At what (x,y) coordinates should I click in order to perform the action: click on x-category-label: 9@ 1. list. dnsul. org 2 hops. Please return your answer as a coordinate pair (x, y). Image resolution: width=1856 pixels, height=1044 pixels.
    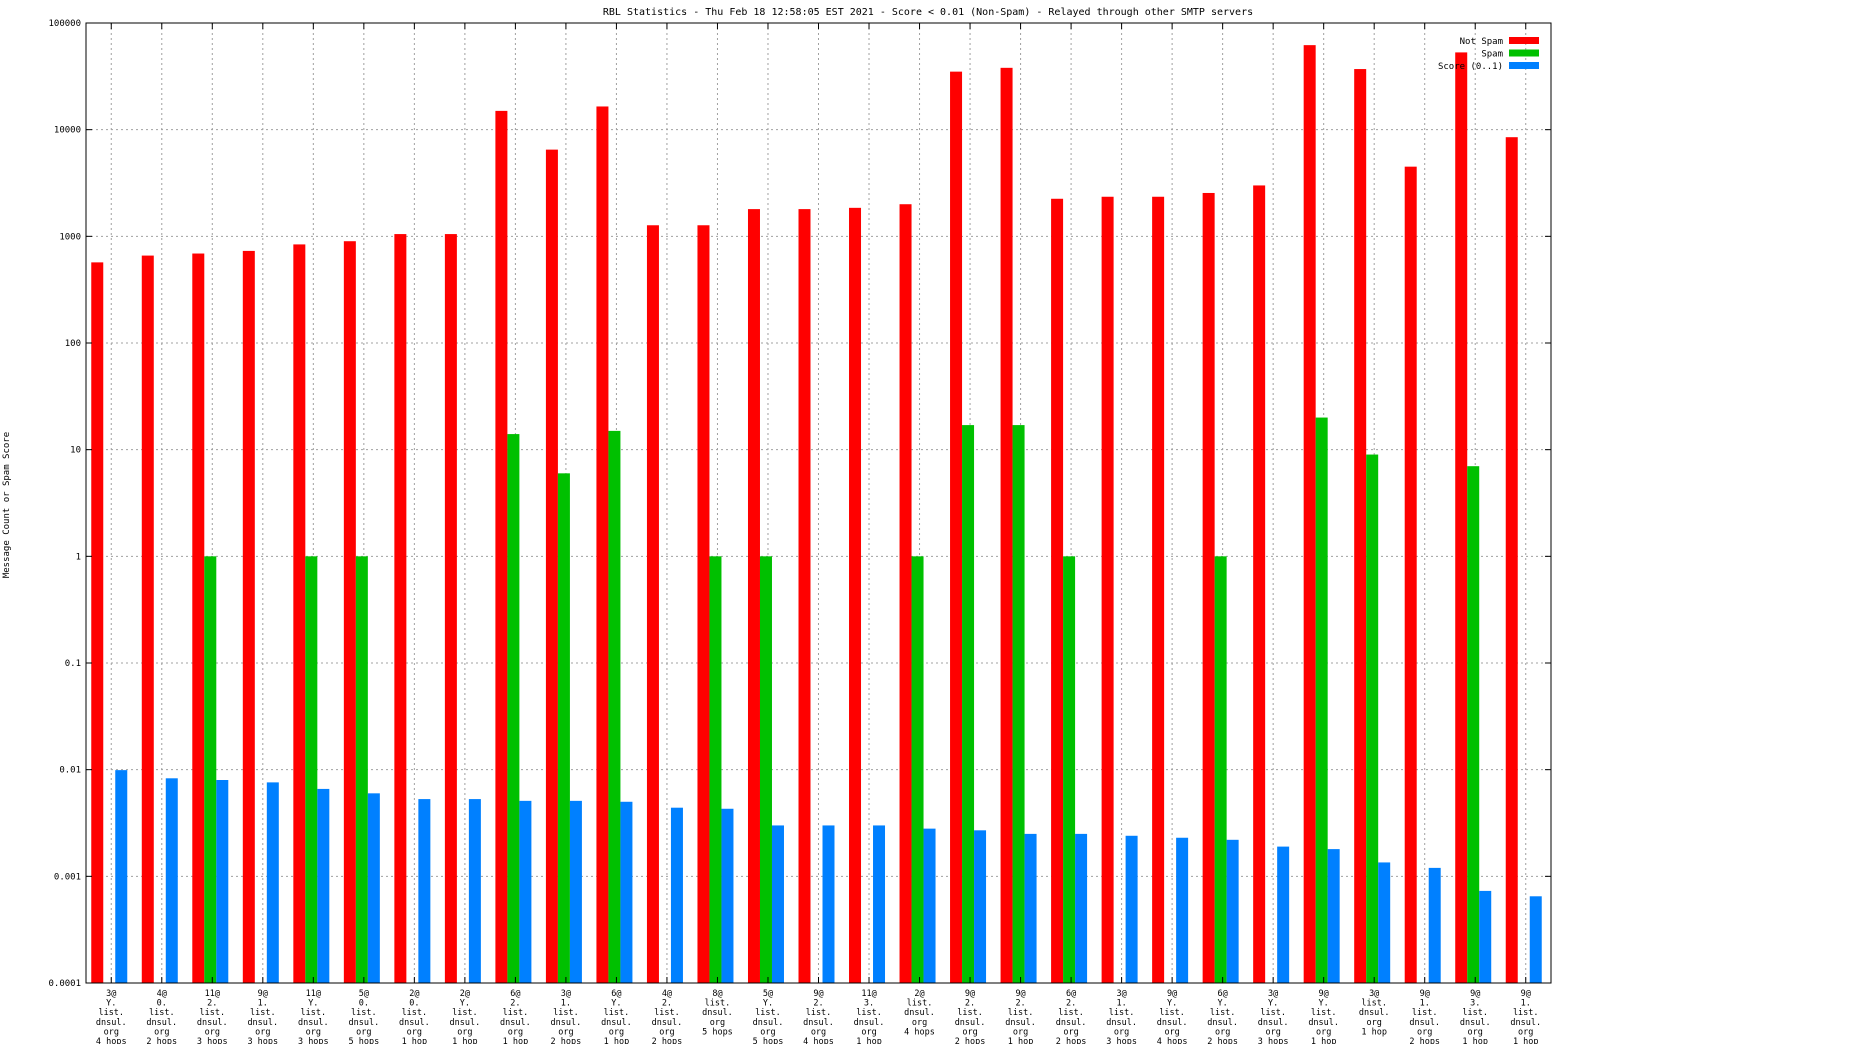
    Looking at the image, I should click on (1424, 1016).